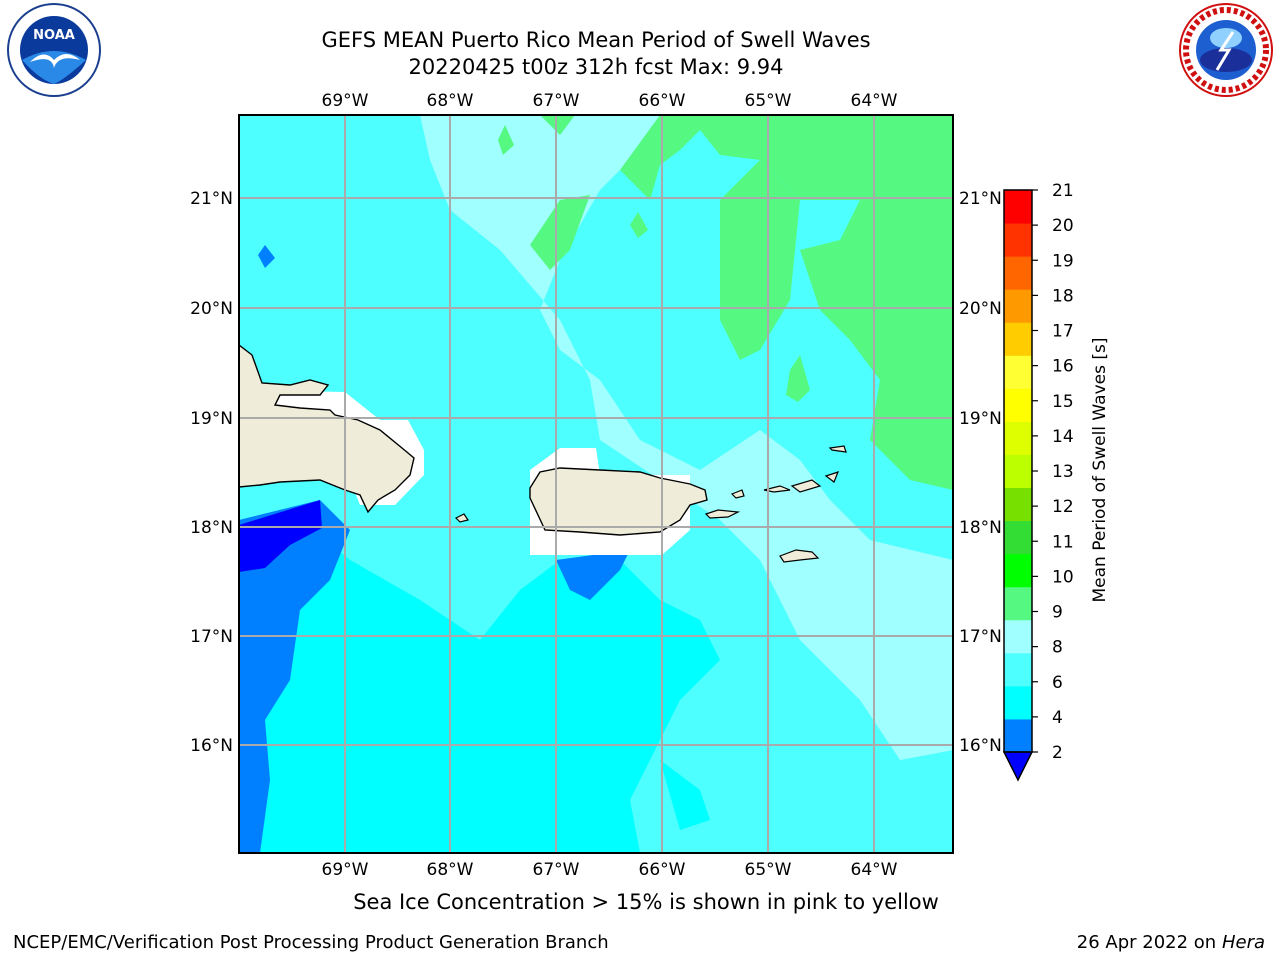  Describe the element at coordinates (610, 101) in the screenshot. I see `top-lon-labels: 69°W 68°W 67°W 66°W 65°W 64°W` at that location.